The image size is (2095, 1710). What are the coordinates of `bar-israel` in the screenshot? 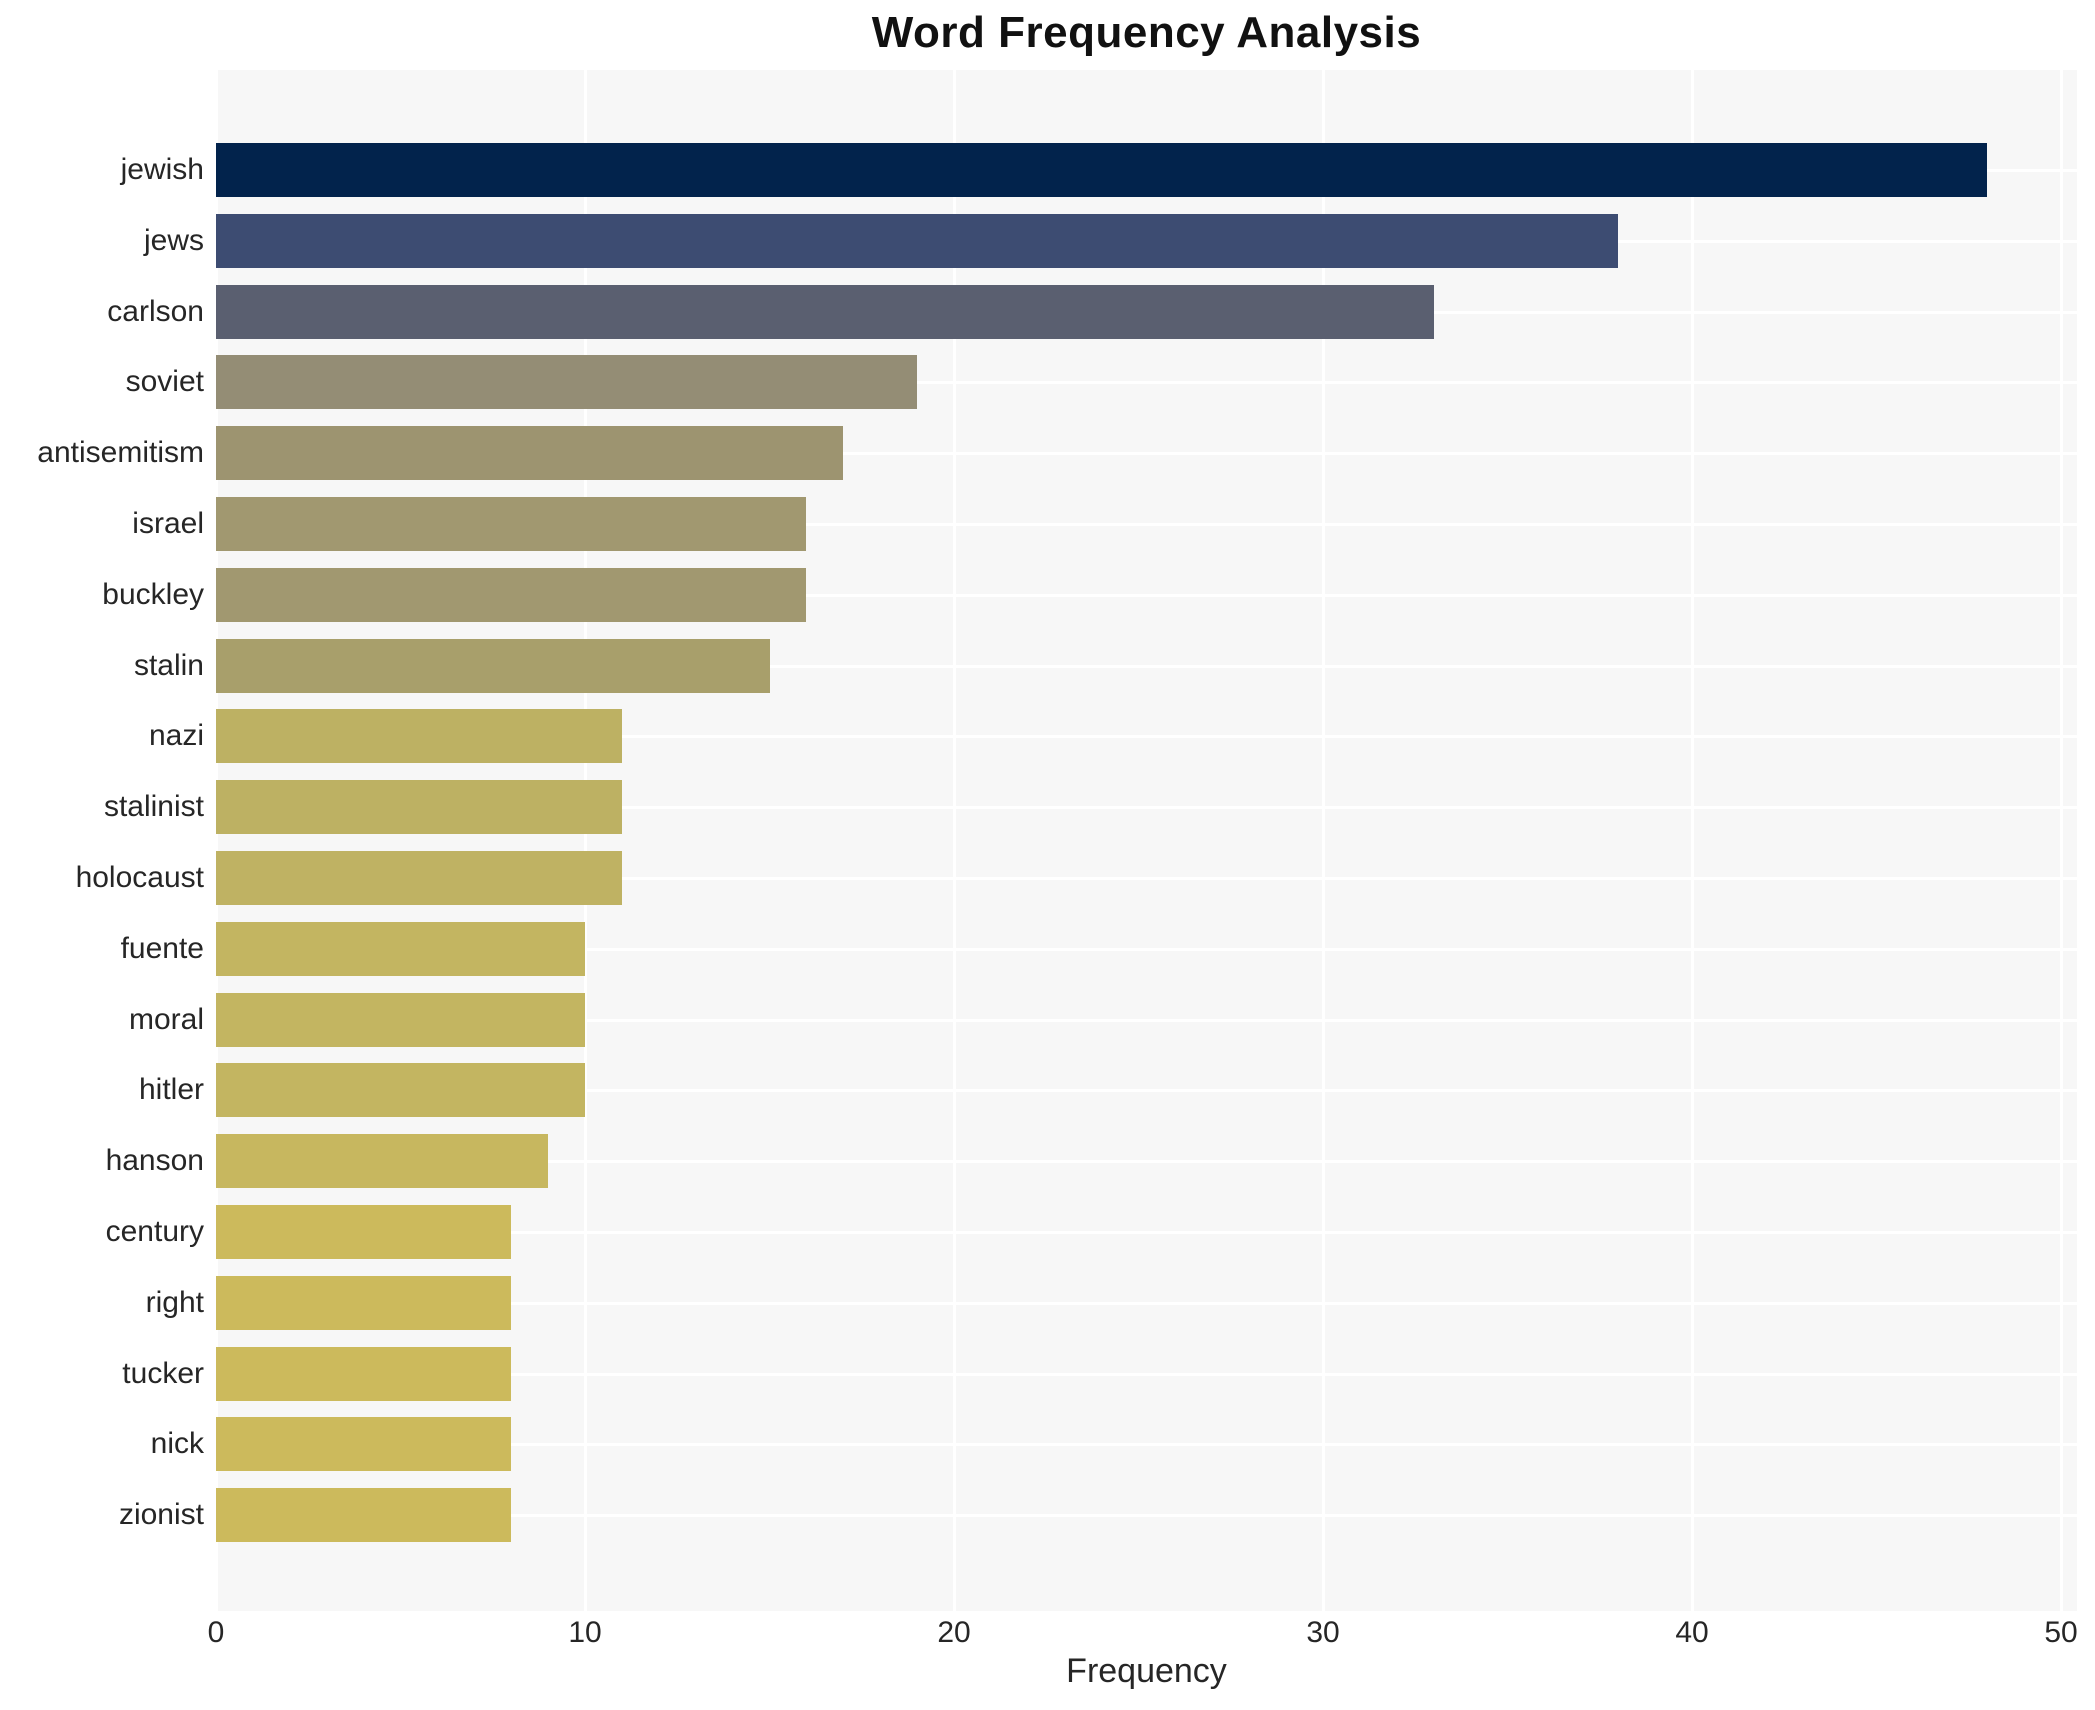 It's located at (511, 524).